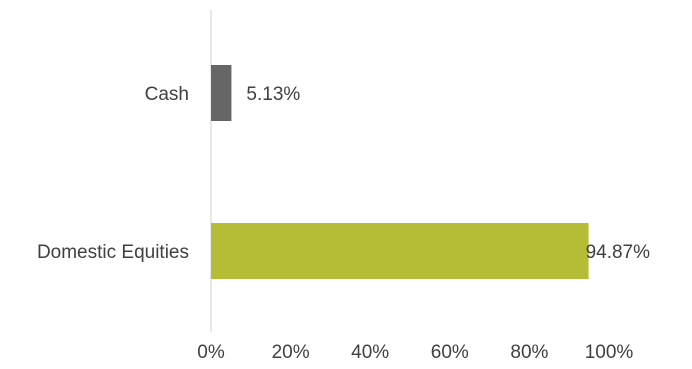 The height and width of the screenshot is (369, 692). I want to click on bar-domestic-equities, so click(400, 251).